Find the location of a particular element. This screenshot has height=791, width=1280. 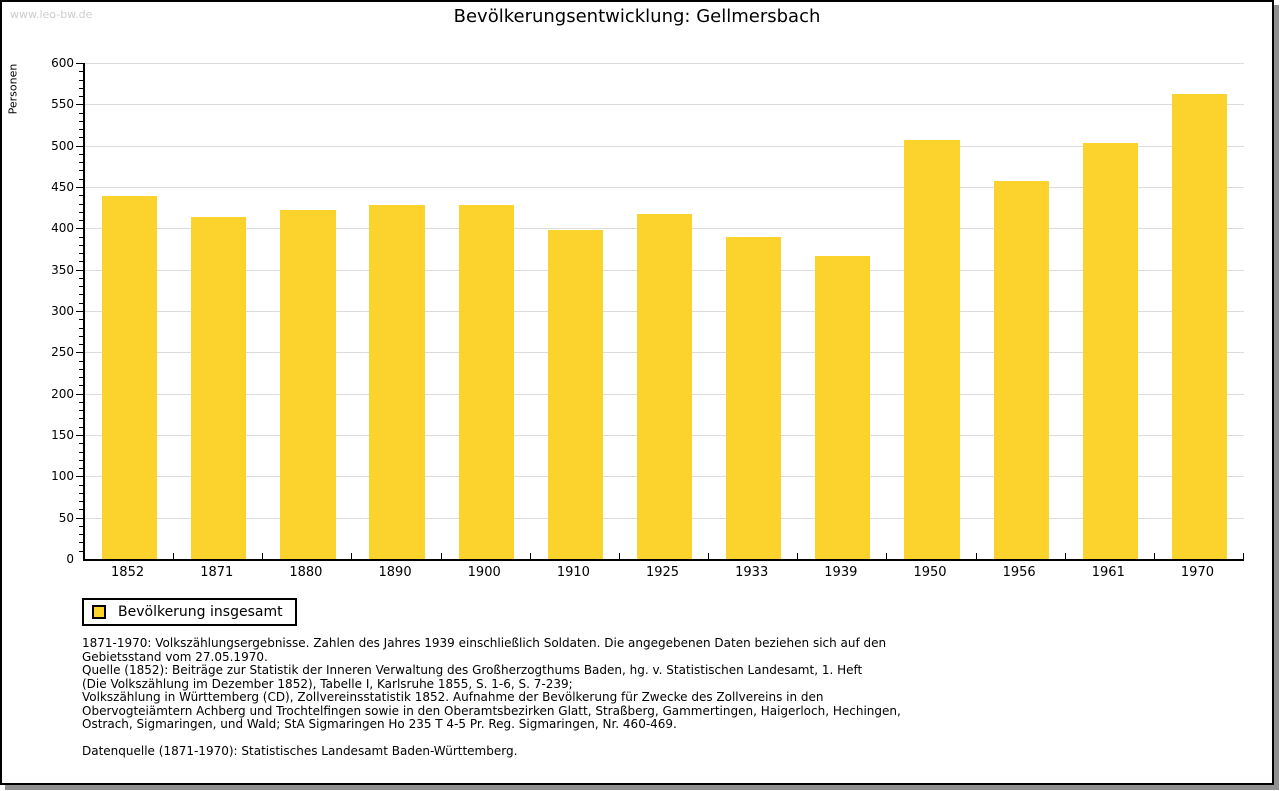

watermark: www.leo-bw.de is located at coordinates (51, 14).